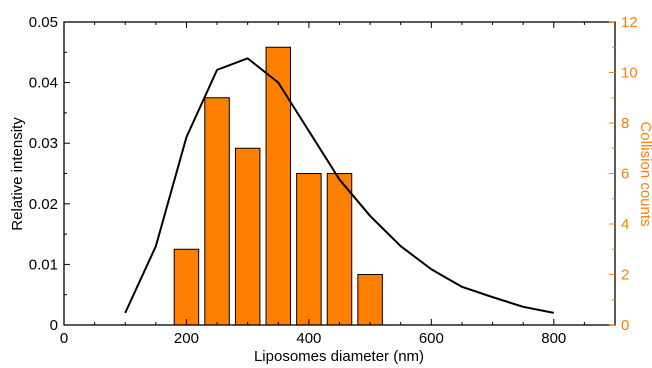  What do you see at coordinates (186, 338) in the screenshot?
I see `x-tick-label: 200` at bounding box center [186, 338].